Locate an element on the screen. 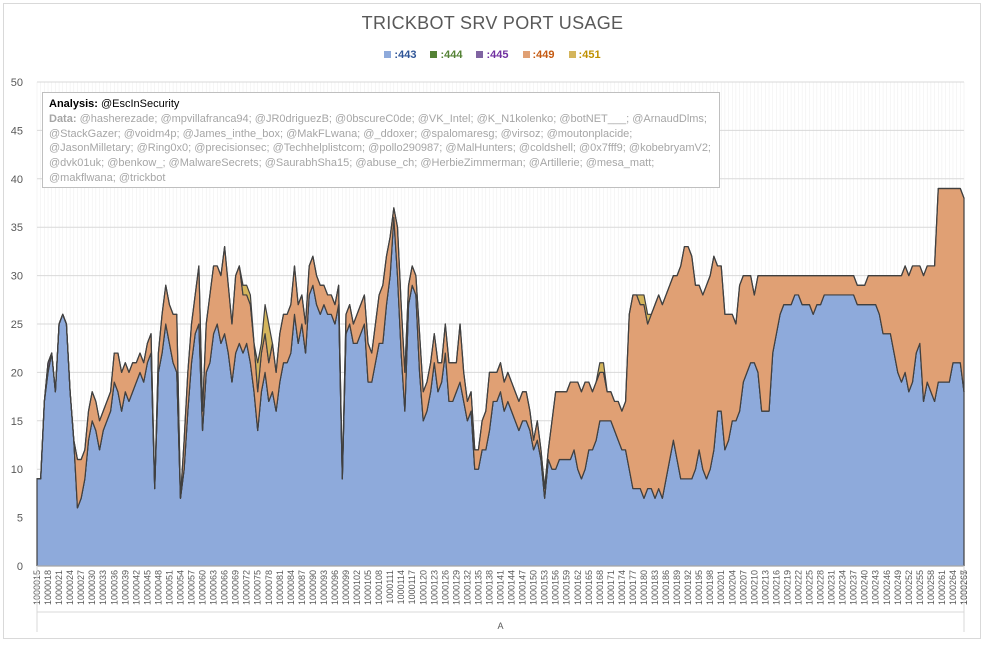 This screenshot has width=985, height=645. x-axis-label: A is located at coordinates (500, 626).